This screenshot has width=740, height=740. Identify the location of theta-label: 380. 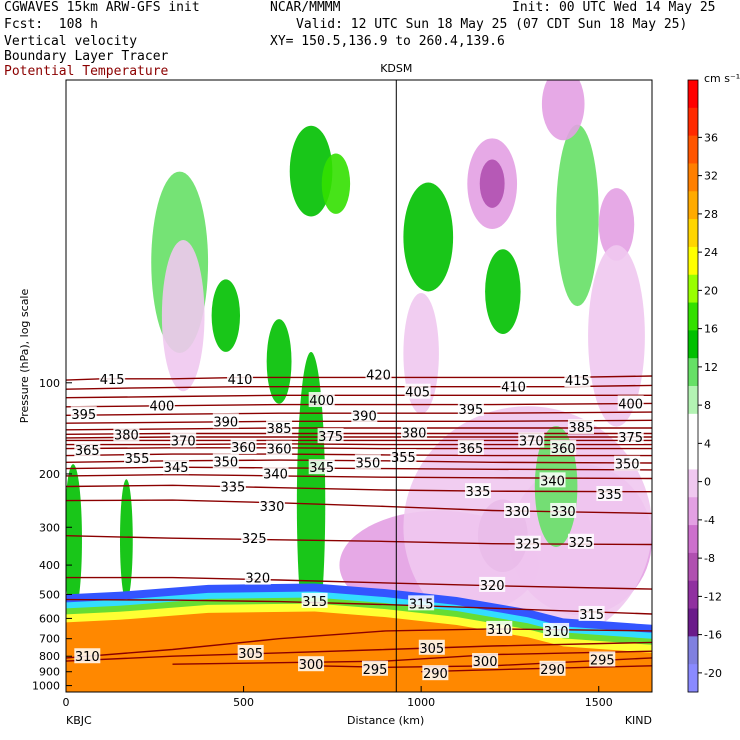
(414, 434).